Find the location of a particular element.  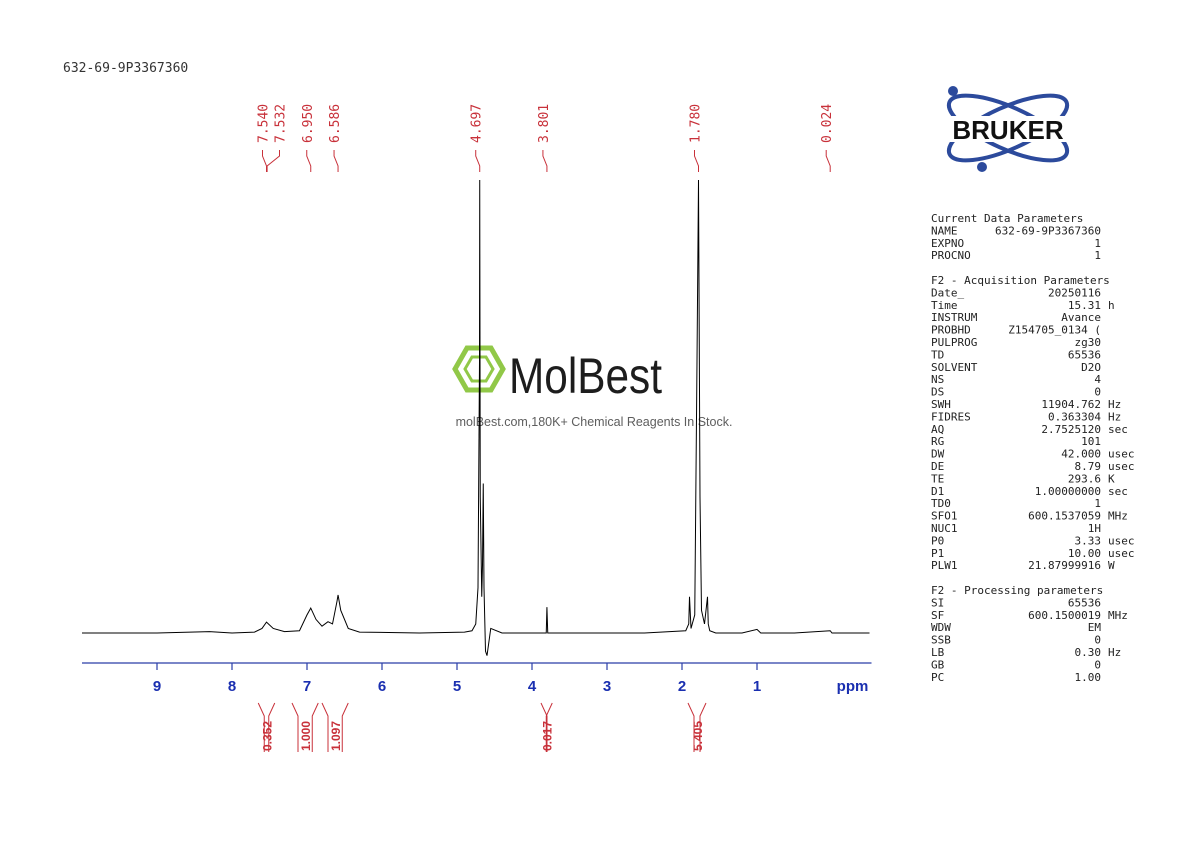

param-name: EXPNO is located at coordinates (947, 243).